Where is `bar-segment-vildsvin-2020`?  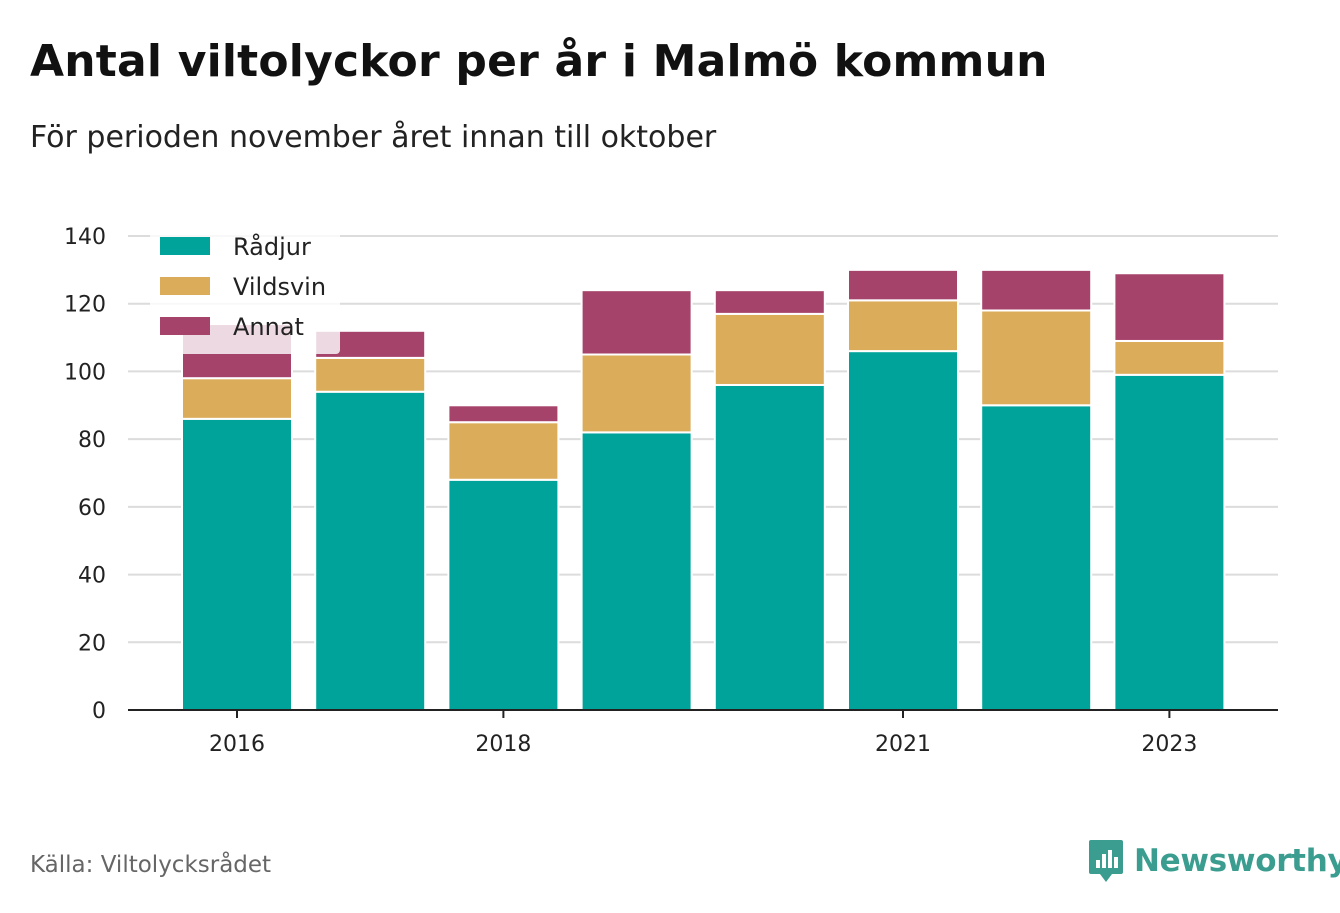 bar-segment-vildsvin-2020 is located at coordinates (769, 349).